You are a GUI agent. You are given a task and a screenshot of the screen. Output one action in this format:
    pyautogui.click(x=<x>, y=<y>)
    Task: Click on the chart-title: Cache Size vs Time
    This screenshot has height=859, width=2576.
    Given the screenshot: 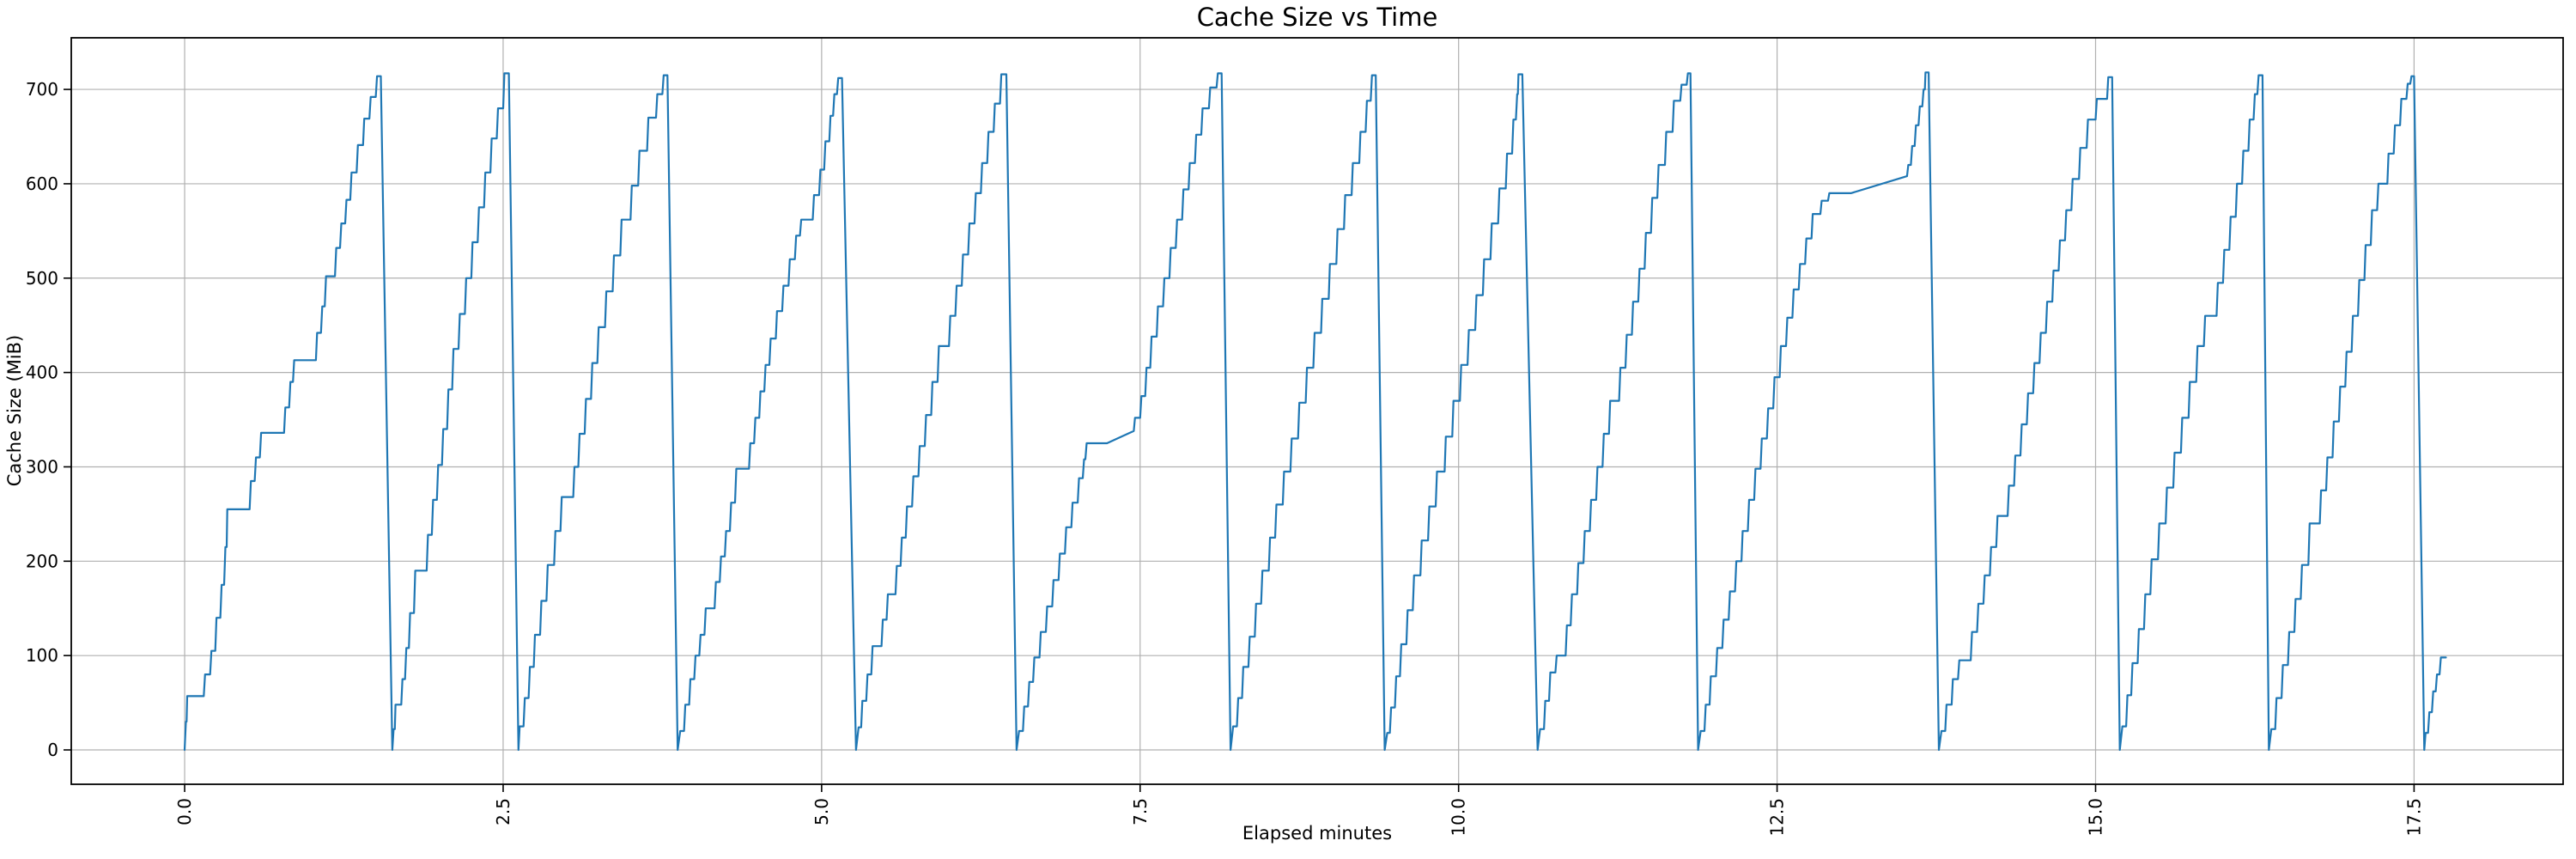 What is the action you would take?
    pyautogui.click(x=1317, y=17)
    